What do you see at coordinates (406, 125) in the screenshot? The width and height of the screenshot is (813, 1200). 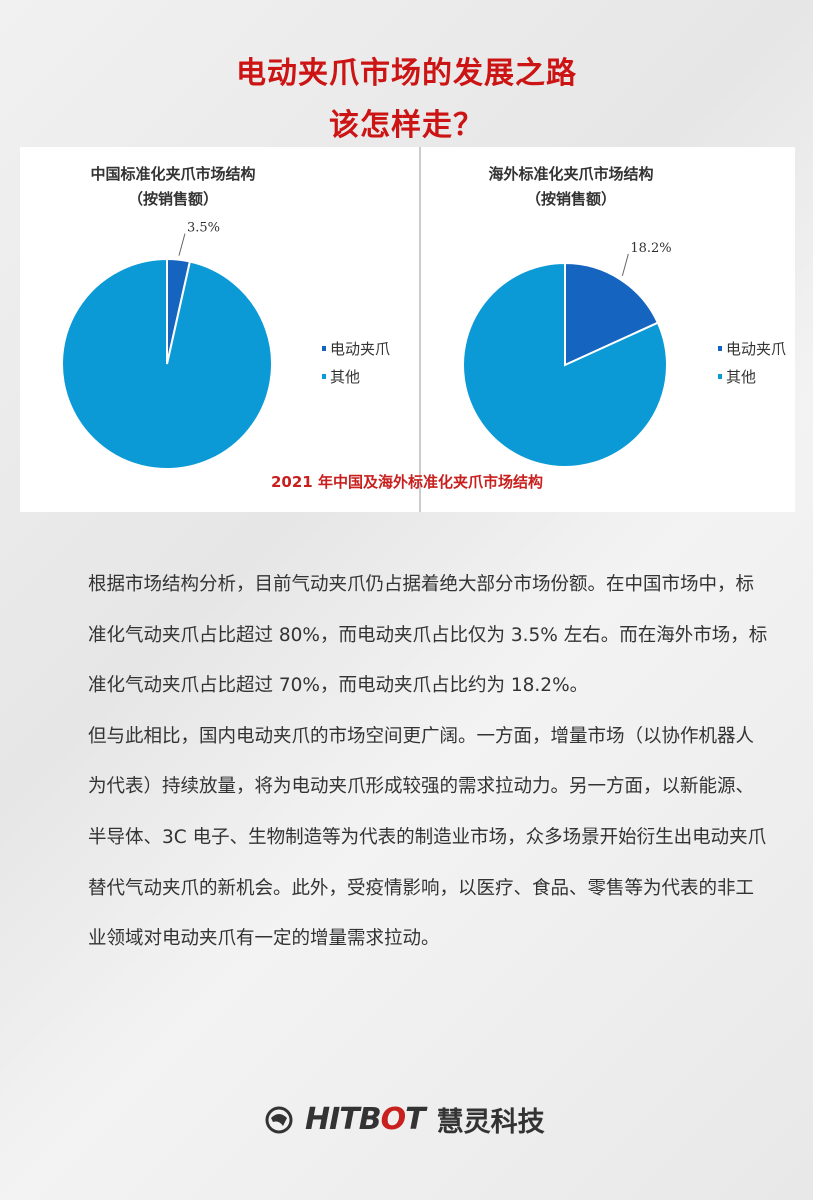 I see `page-title-line2: 该怎样走？` at bounding box center [406, 125].